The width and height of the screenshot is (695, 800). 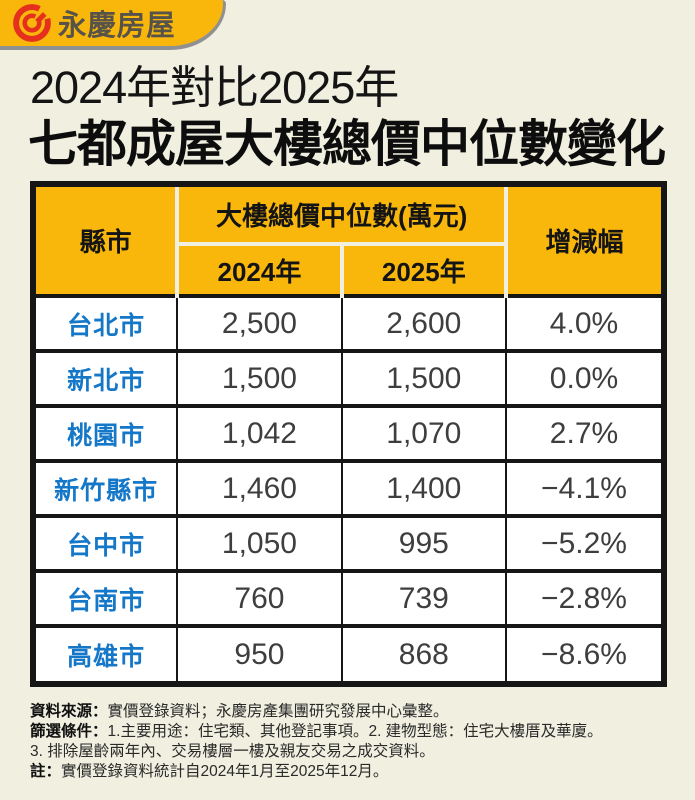 I want to click on footnote-text: 實價登錄資料；永慶房產集團研究發展中心彙整。, so click(x=278, y=711).